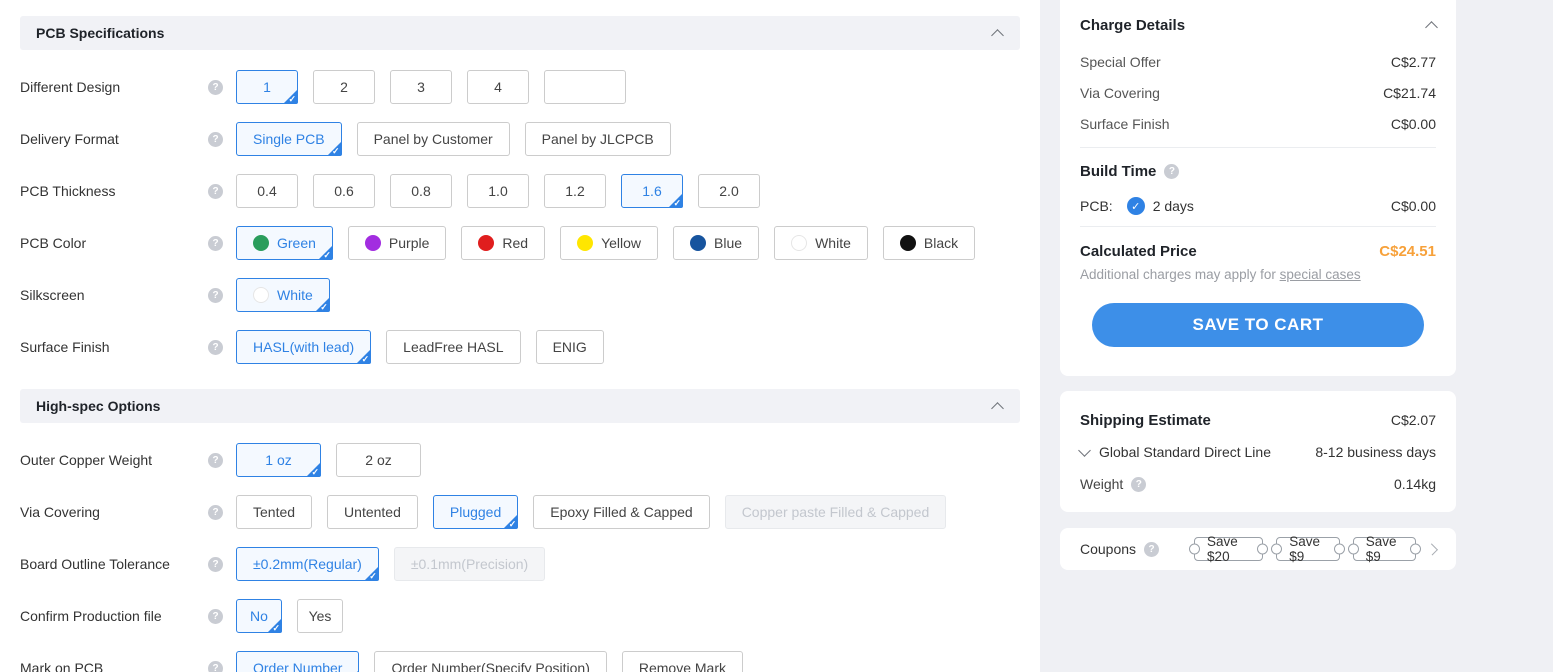 The width and height of the screenshot is (1553, 672). I want to click on option-button: Blue, so click(716, 243).